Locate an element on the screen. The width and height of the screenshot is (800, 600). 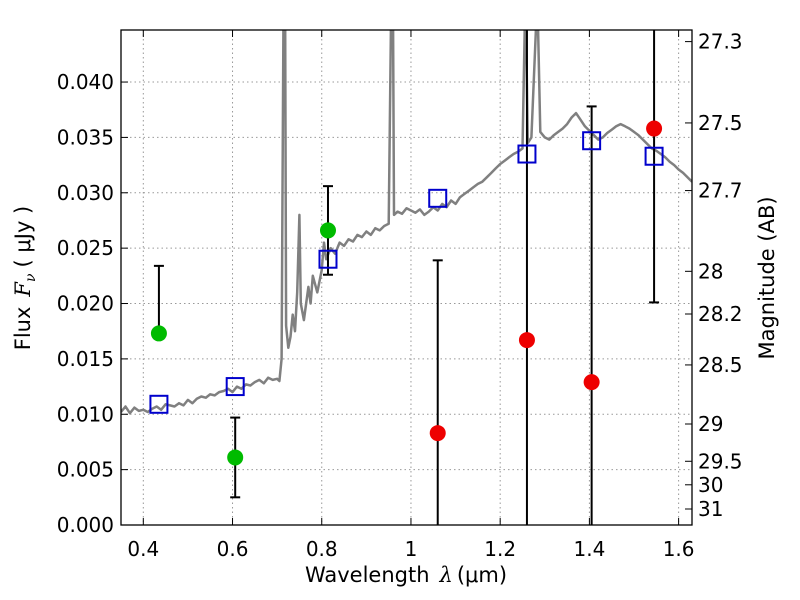
magnitude-tick-label: 30 is located at coordinates (710, 485).